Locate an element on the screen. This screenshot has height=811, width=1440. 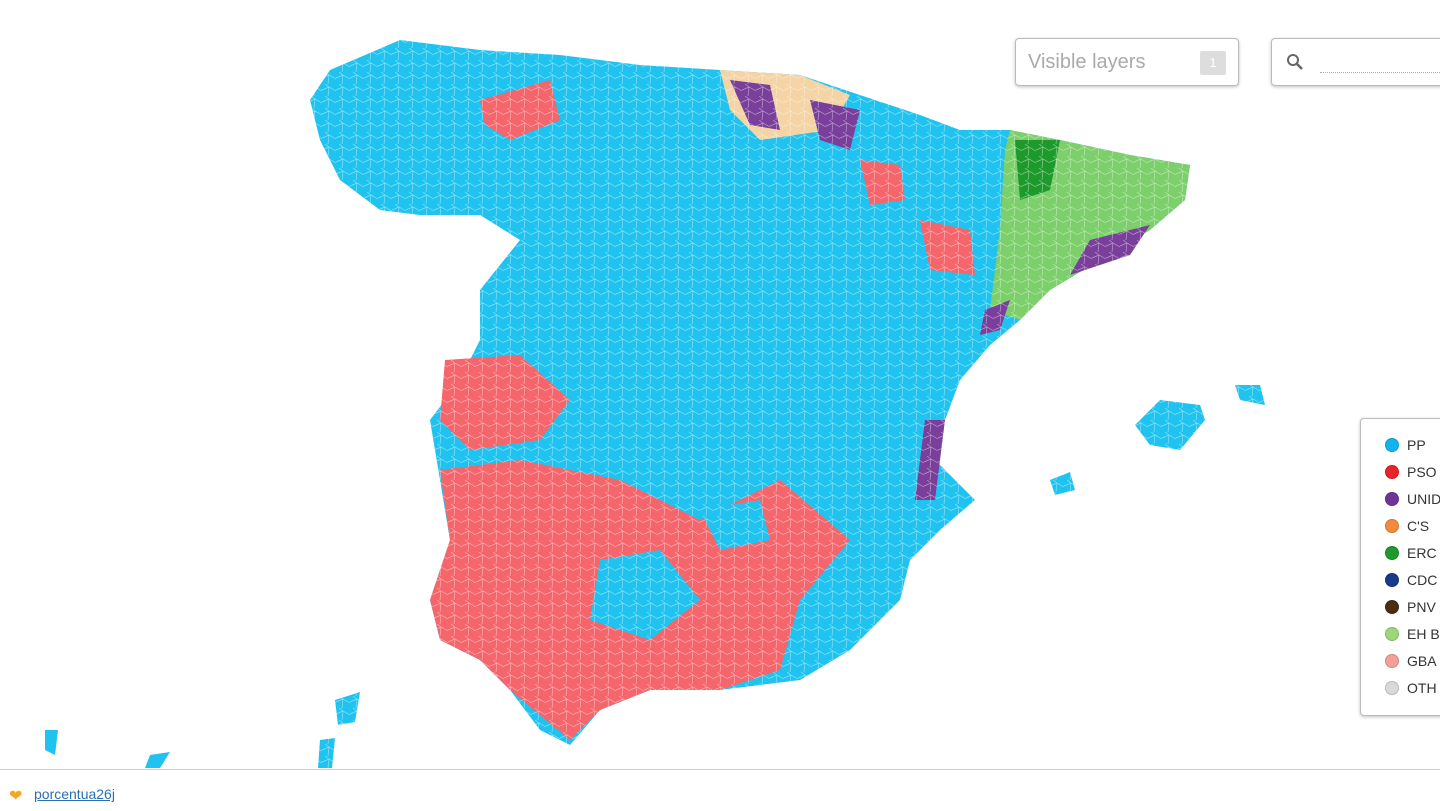
footer: ❤ porcentua26j is located at coordinates (720, 790).